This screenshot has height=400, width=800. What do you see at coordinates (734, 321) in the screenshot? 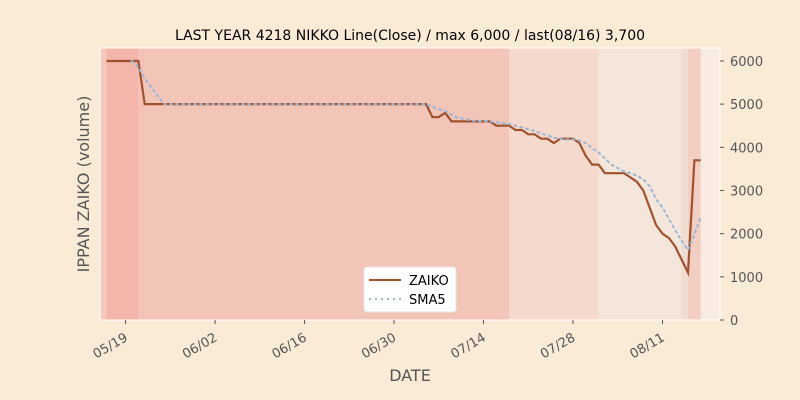
I see `y-tick-label: 0` at bounding box center [734, 321].